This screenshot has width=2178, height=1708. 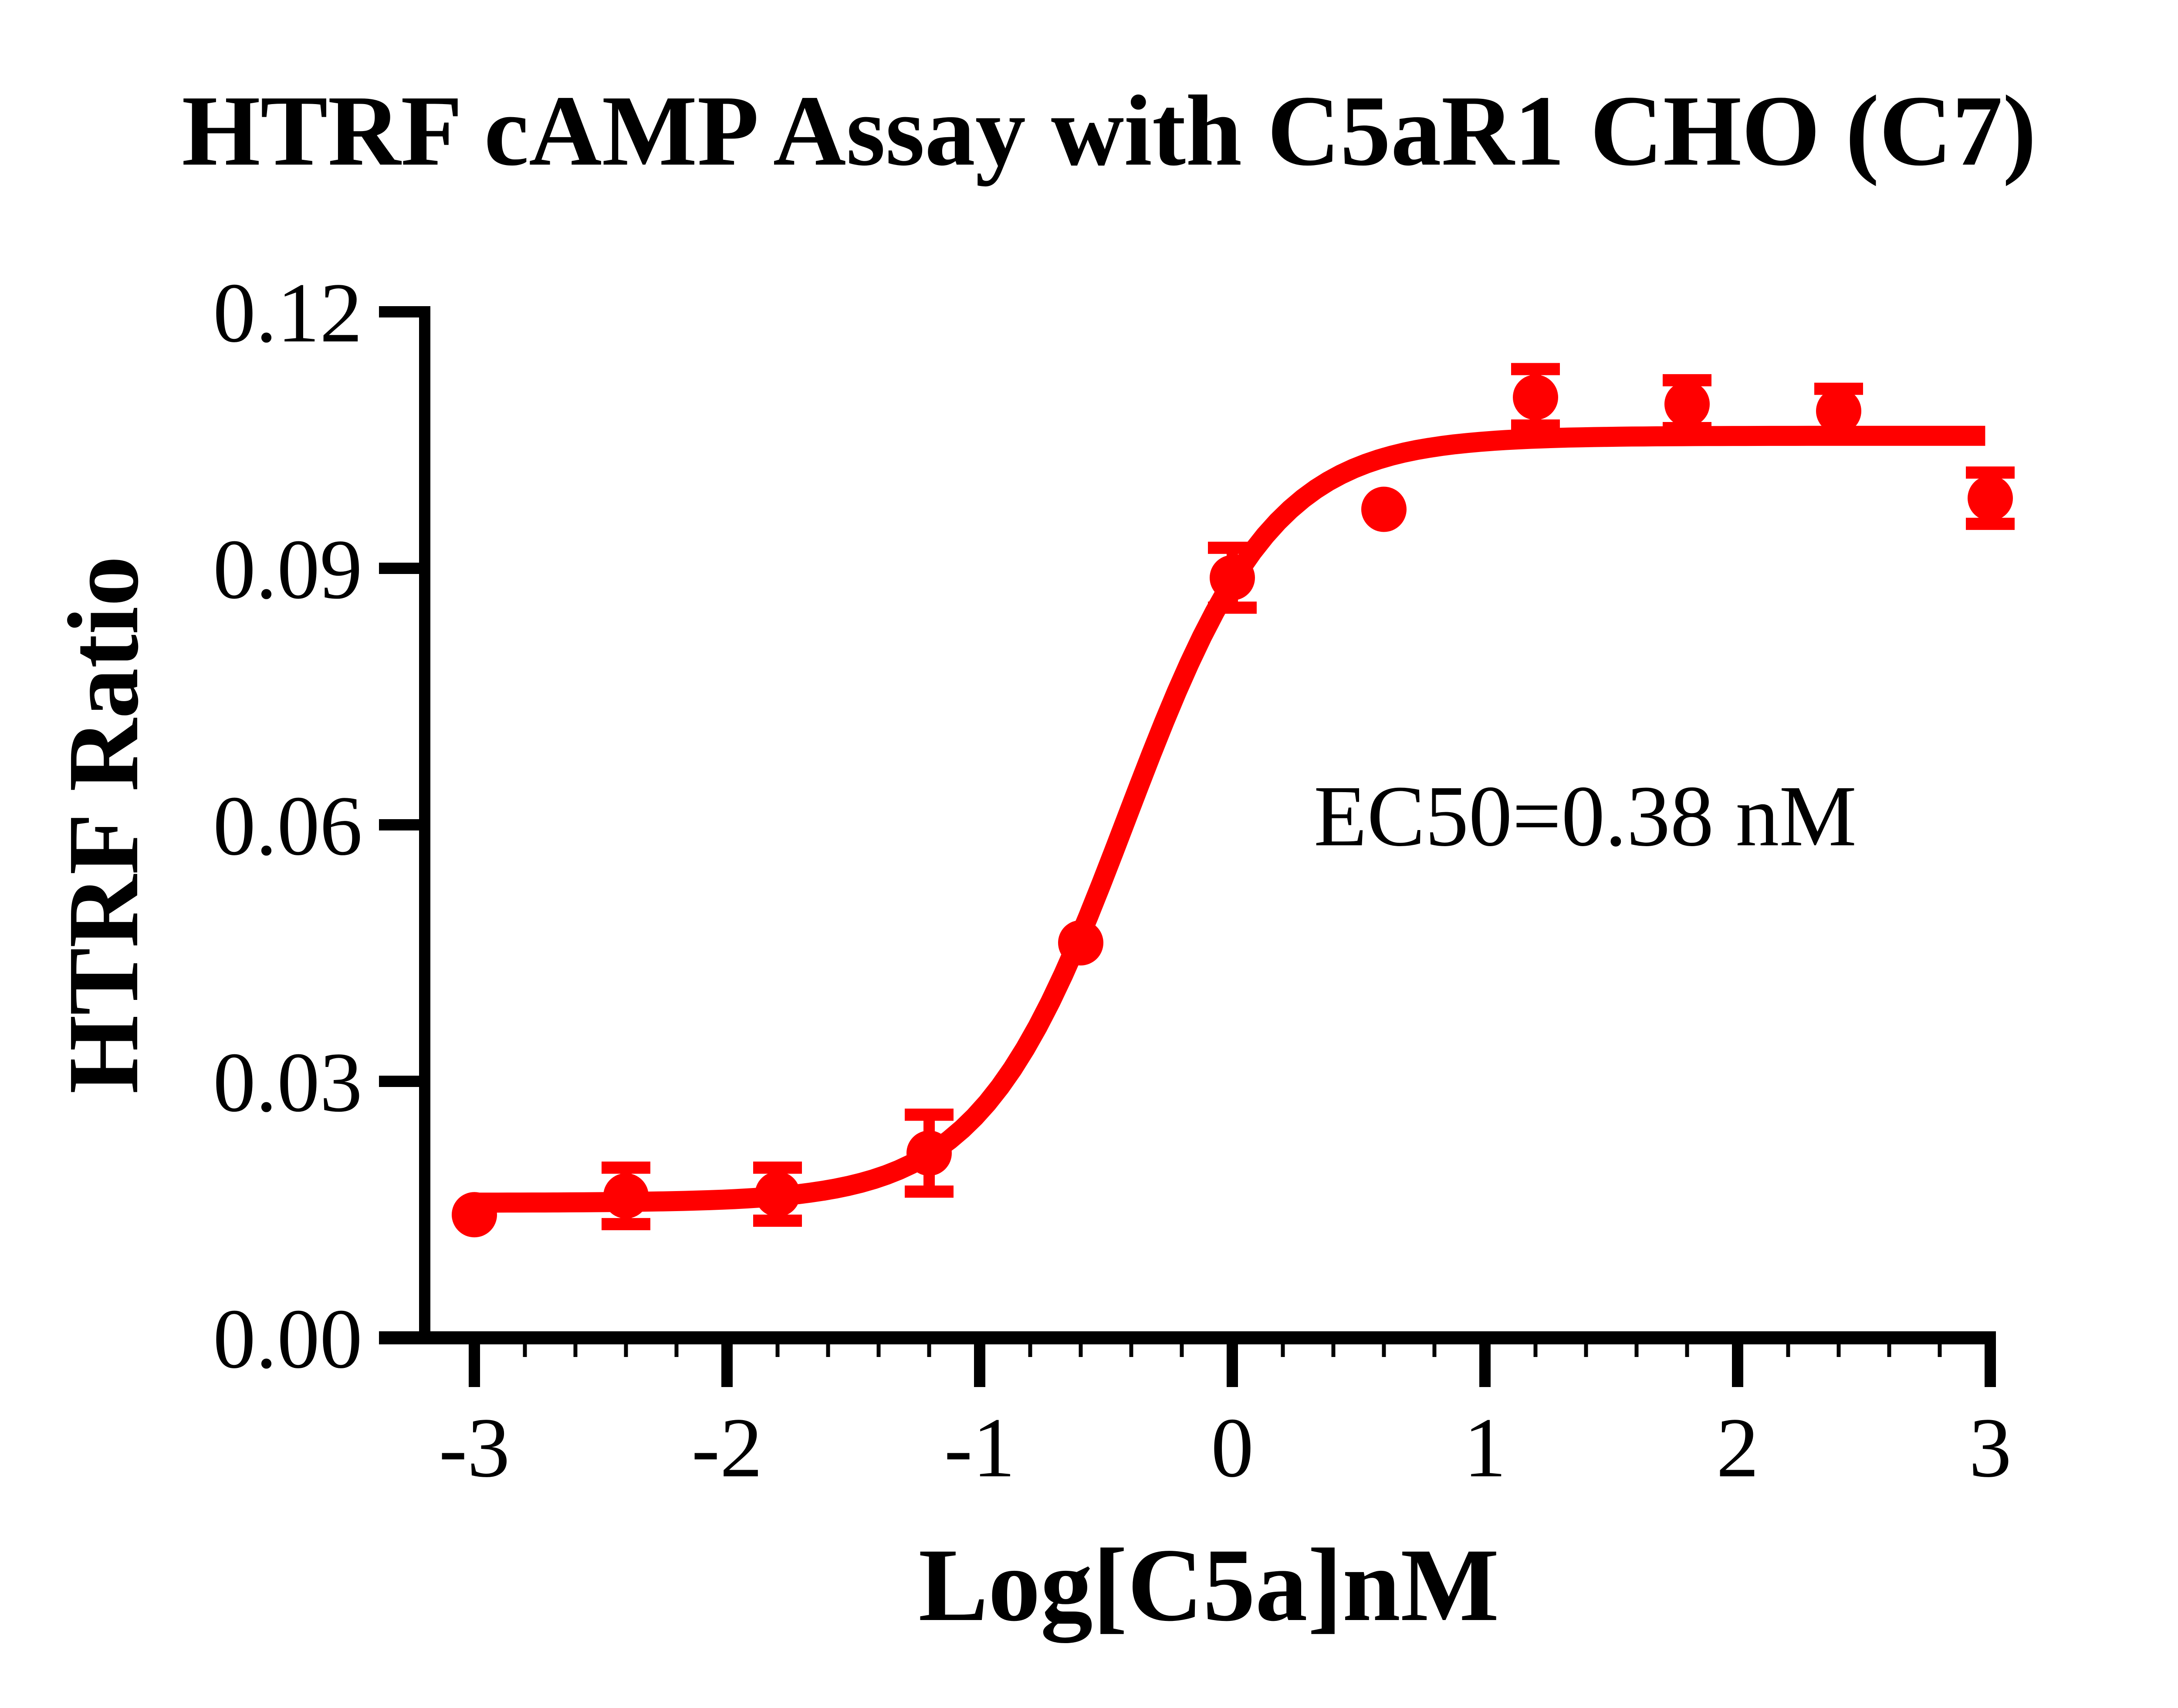 I want to click on ec50-annotation: EC50=0.38 nM, so click(x=1585, y=816).